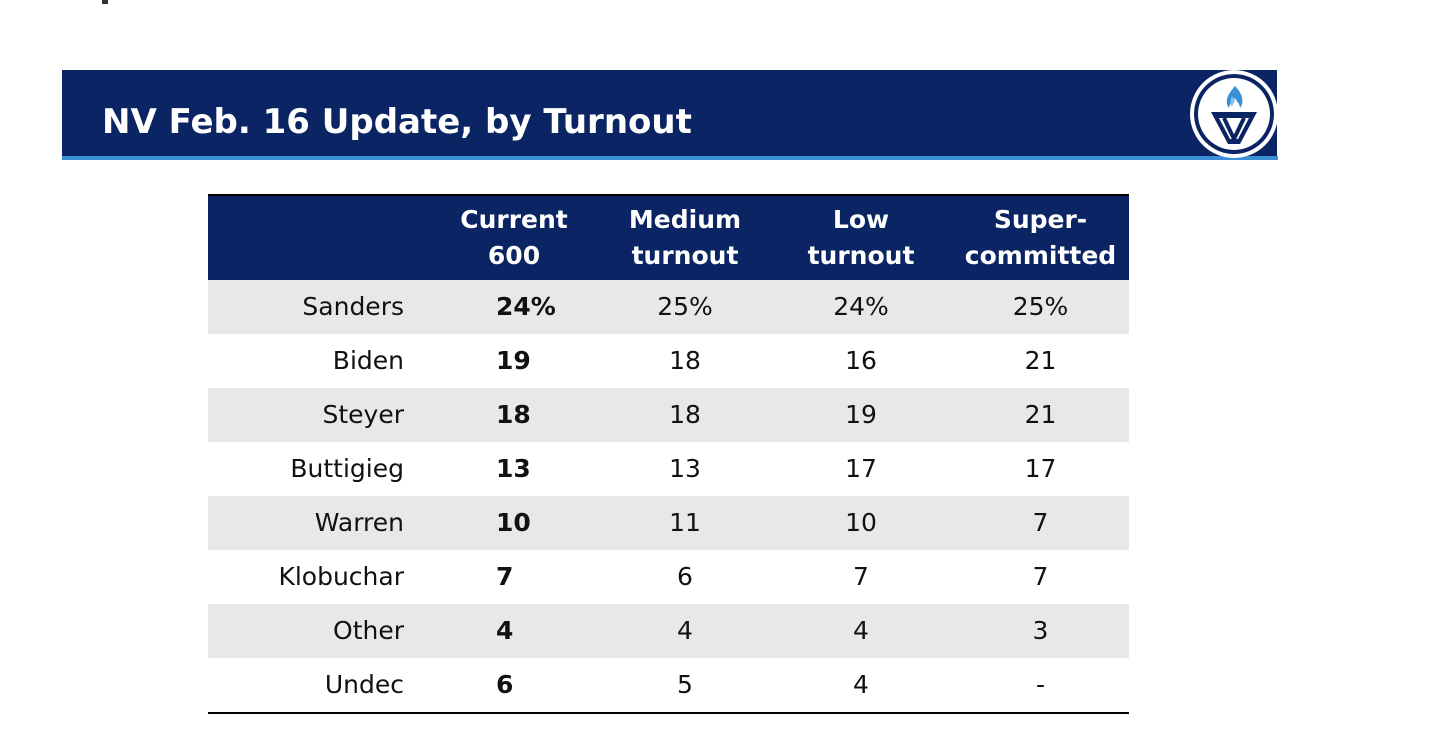  I want to click on current-600-value: 6, so click(514, 686).